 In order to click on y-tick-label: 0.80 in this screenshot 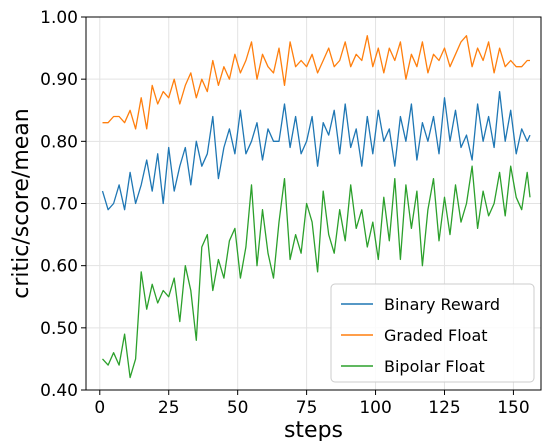, I will do `click(59, 142)`.